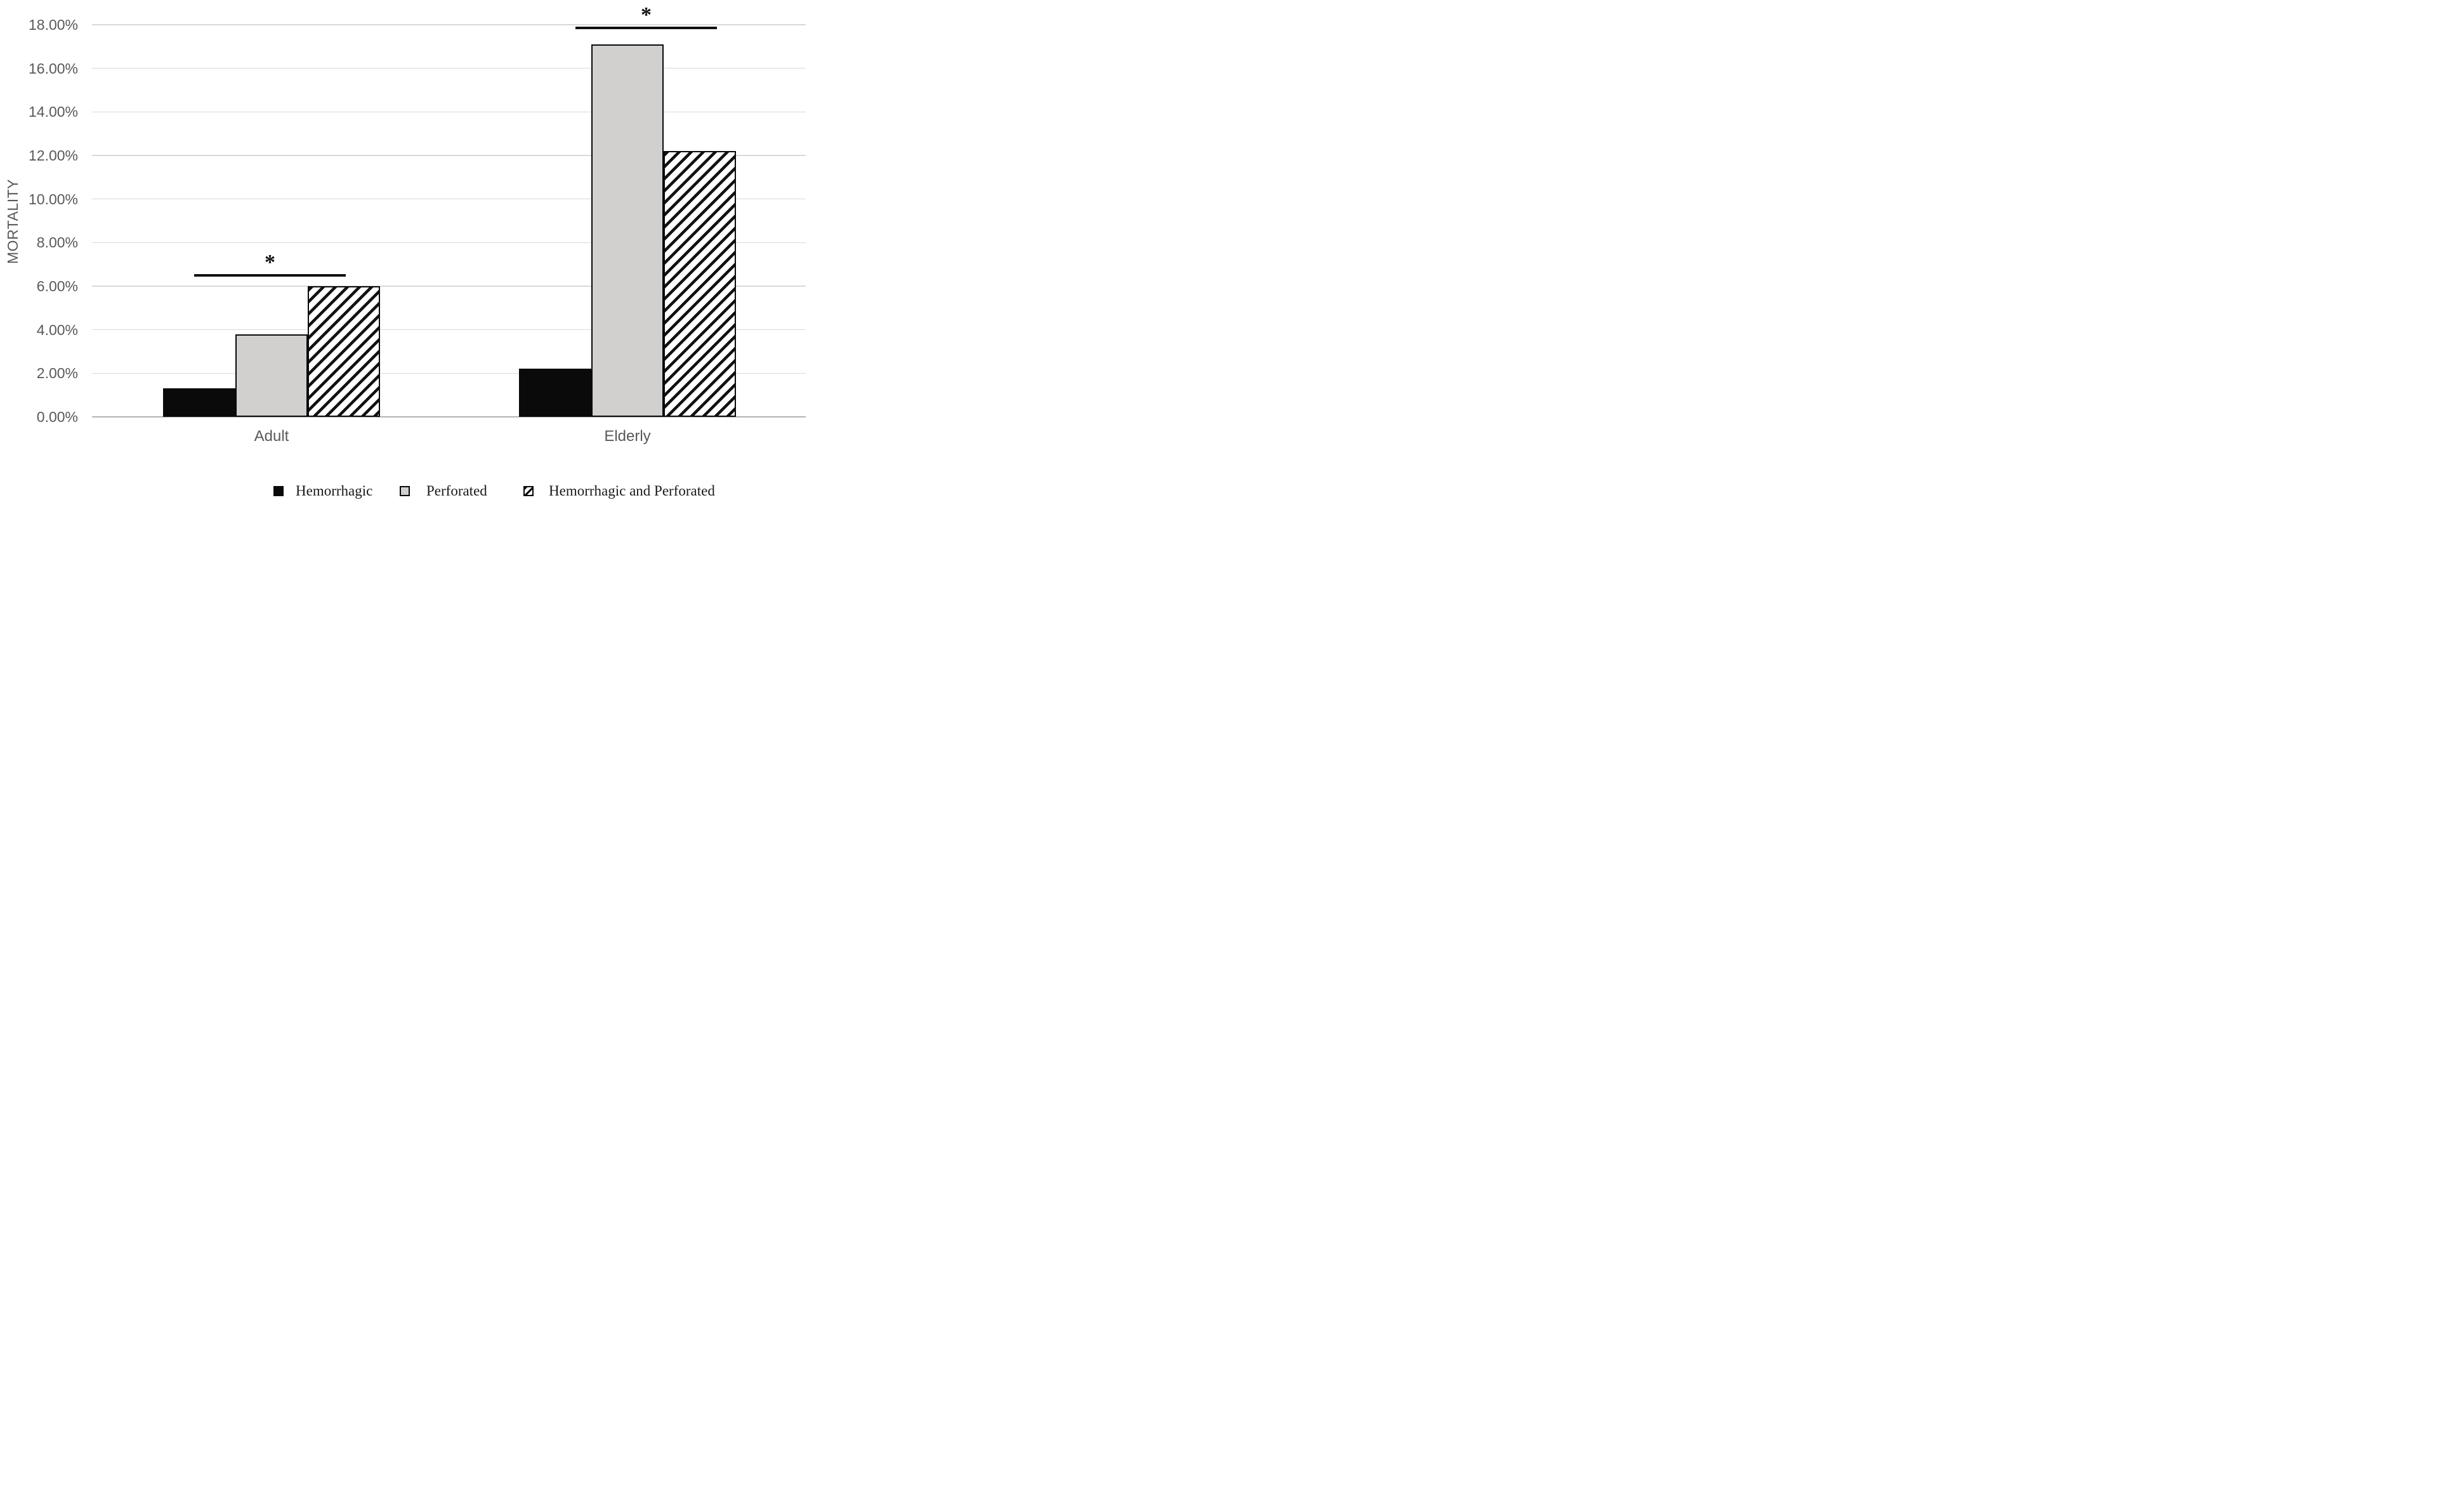  I want to click on y-tick-label: 6.00%, so click(57, 286).